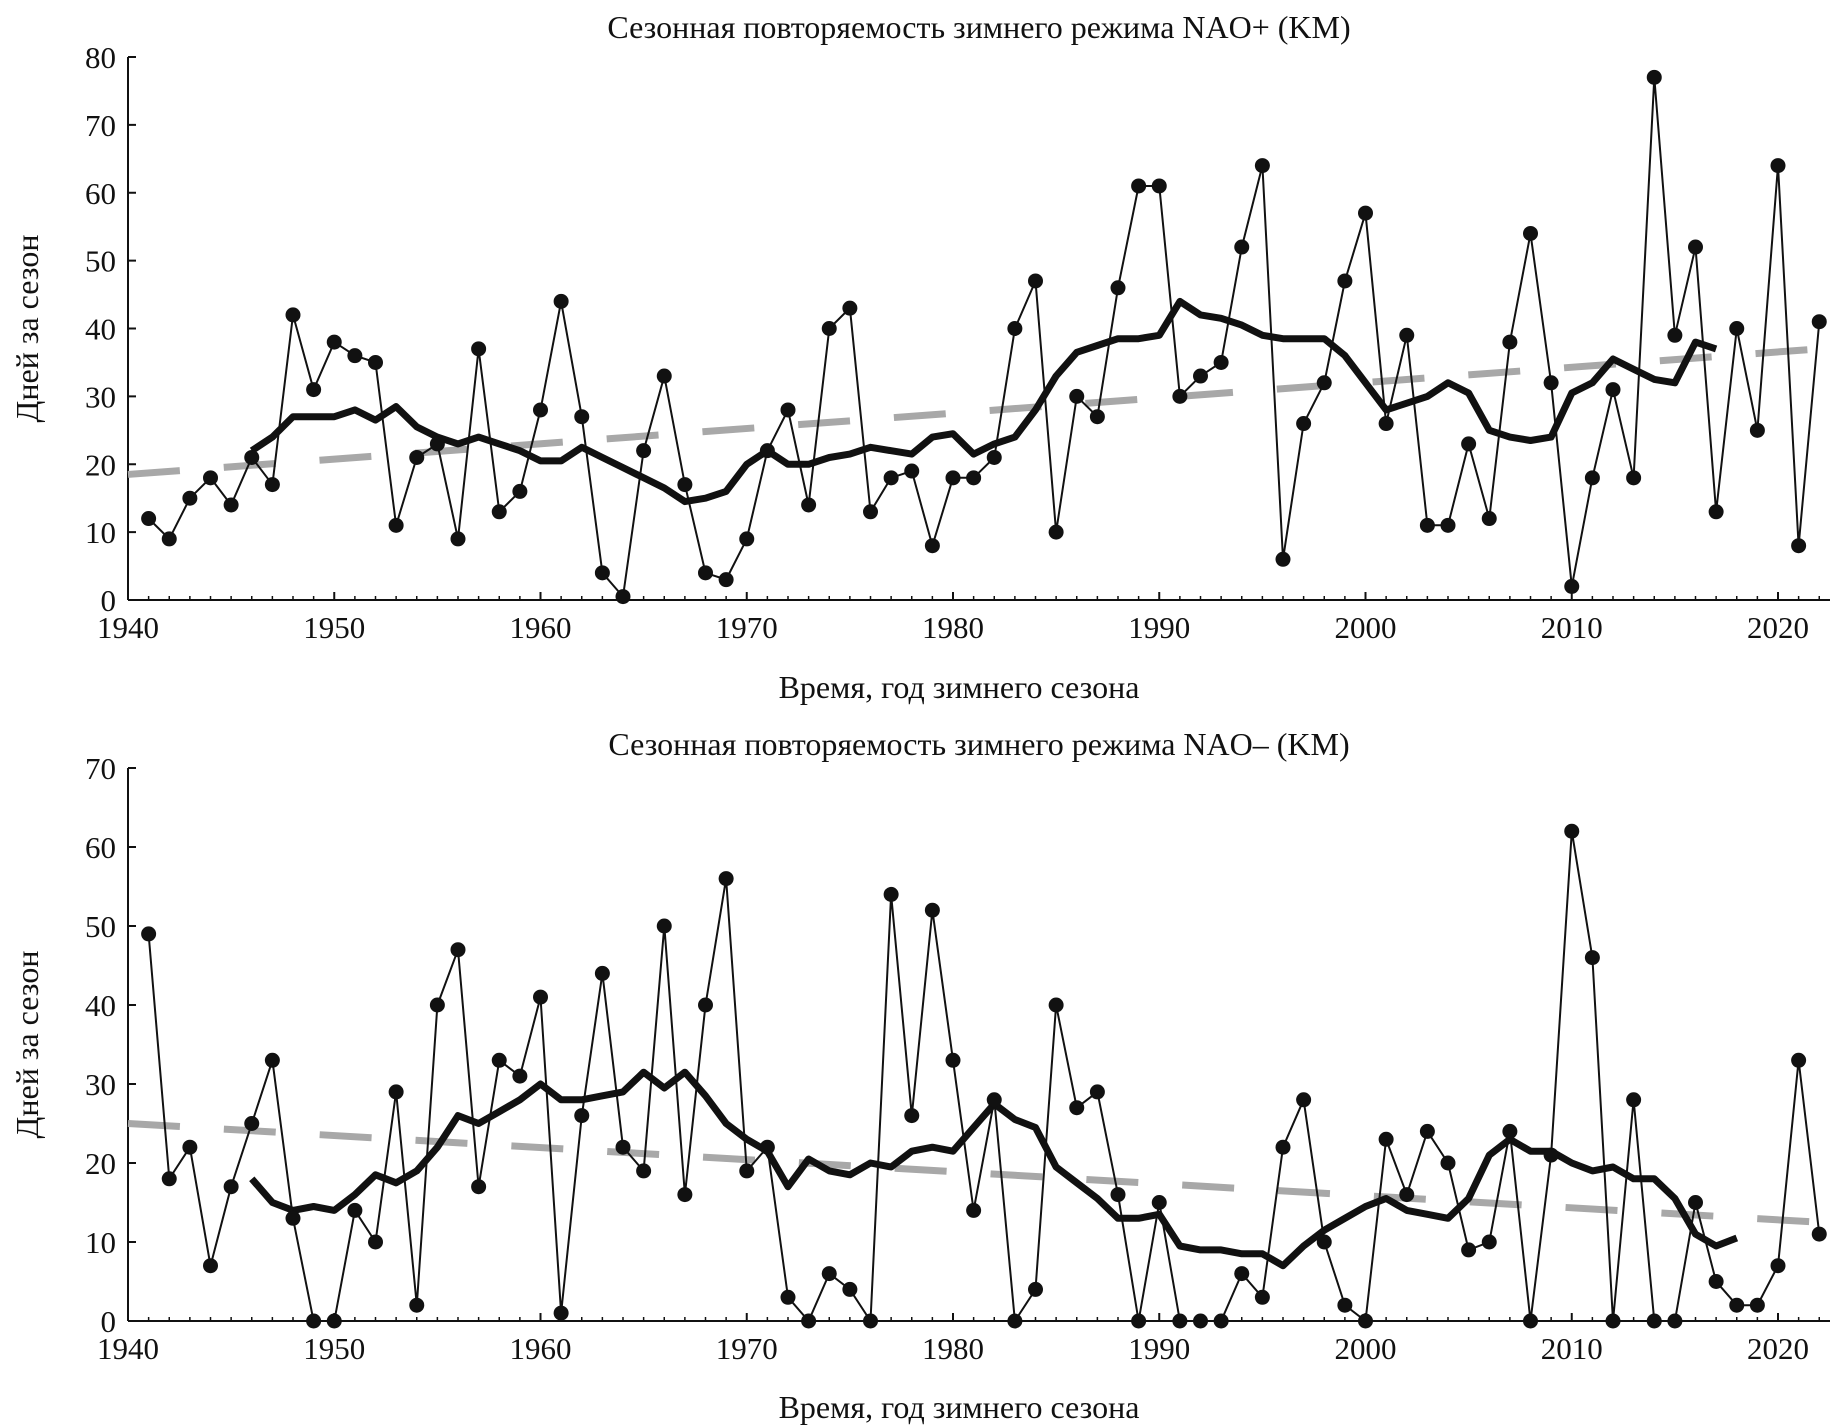  I want to click on y-tick-label: 10, so click(100, 1242).